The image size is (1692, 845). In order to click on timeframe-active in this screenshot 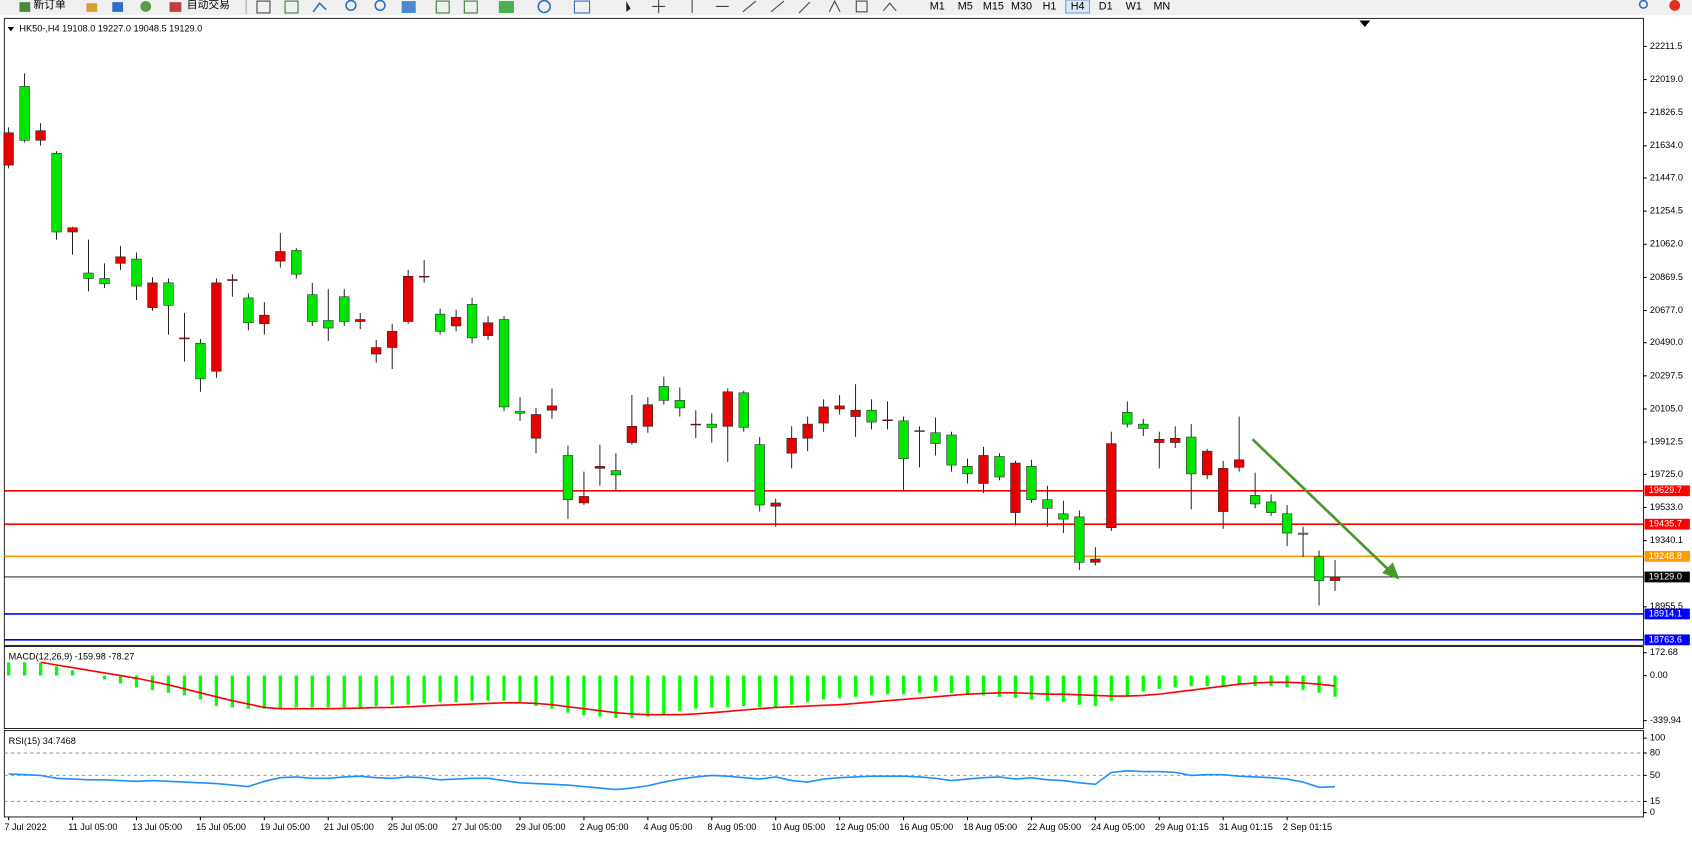, I will do `click(1078, 7)`.